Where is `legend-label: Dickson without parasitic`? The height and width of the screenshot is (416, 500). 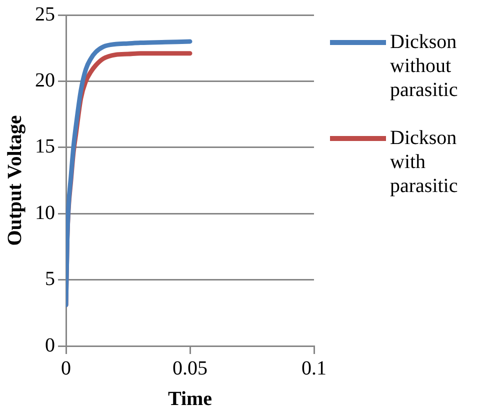 legend-label: Dickson without parasitic is located at coordinates (424, 66).